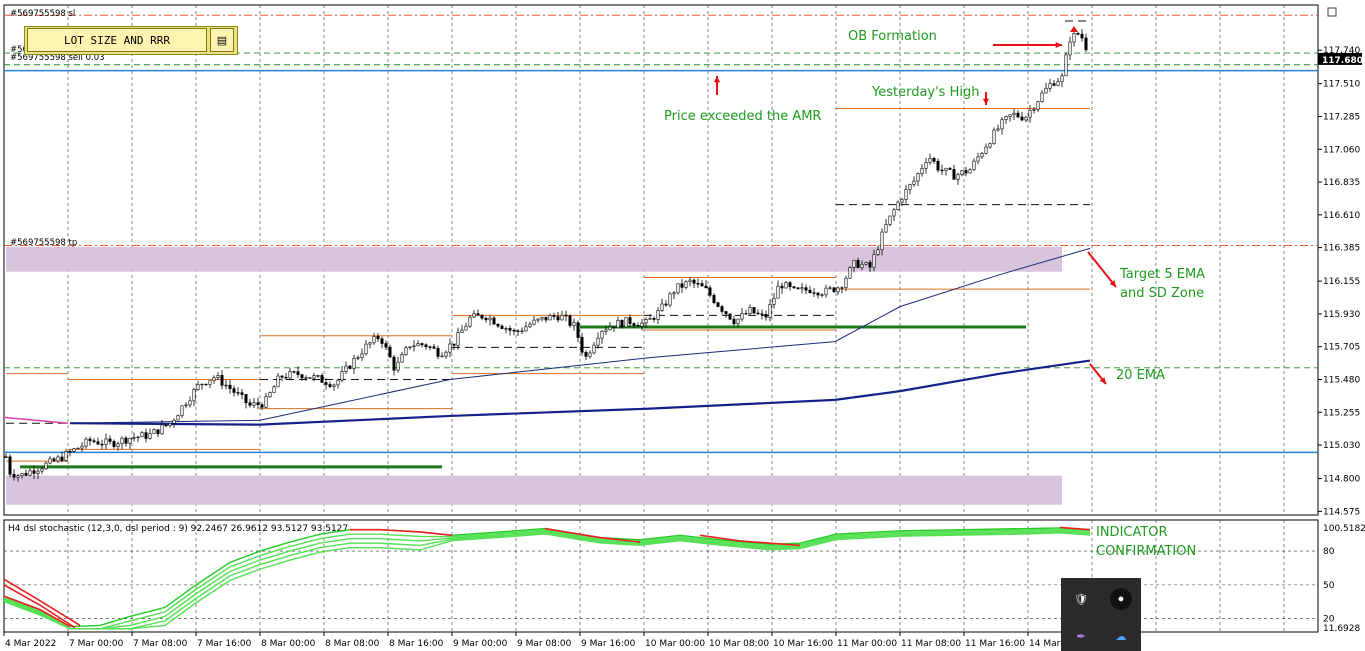  Describe the element at coordinates (42, 602) in the screenshot. I see `stochastic-down-line` at that location.